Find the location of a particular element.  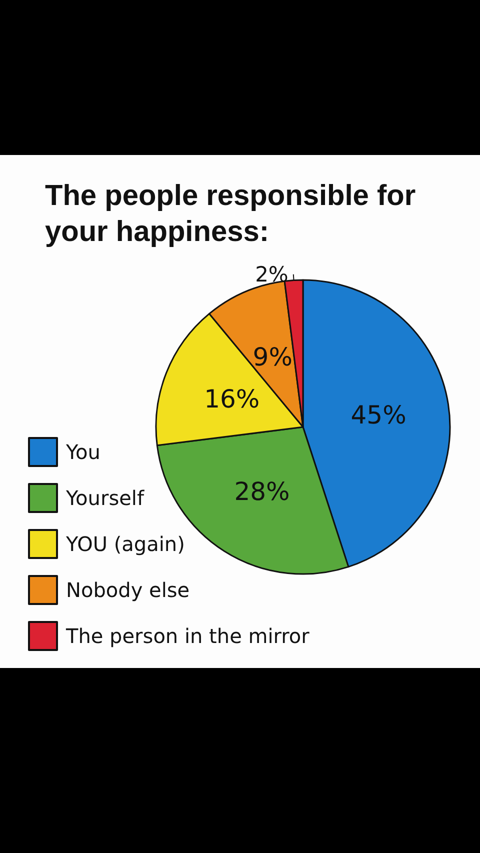

legend-label: Nobody else is located at coordinates (128, 590).